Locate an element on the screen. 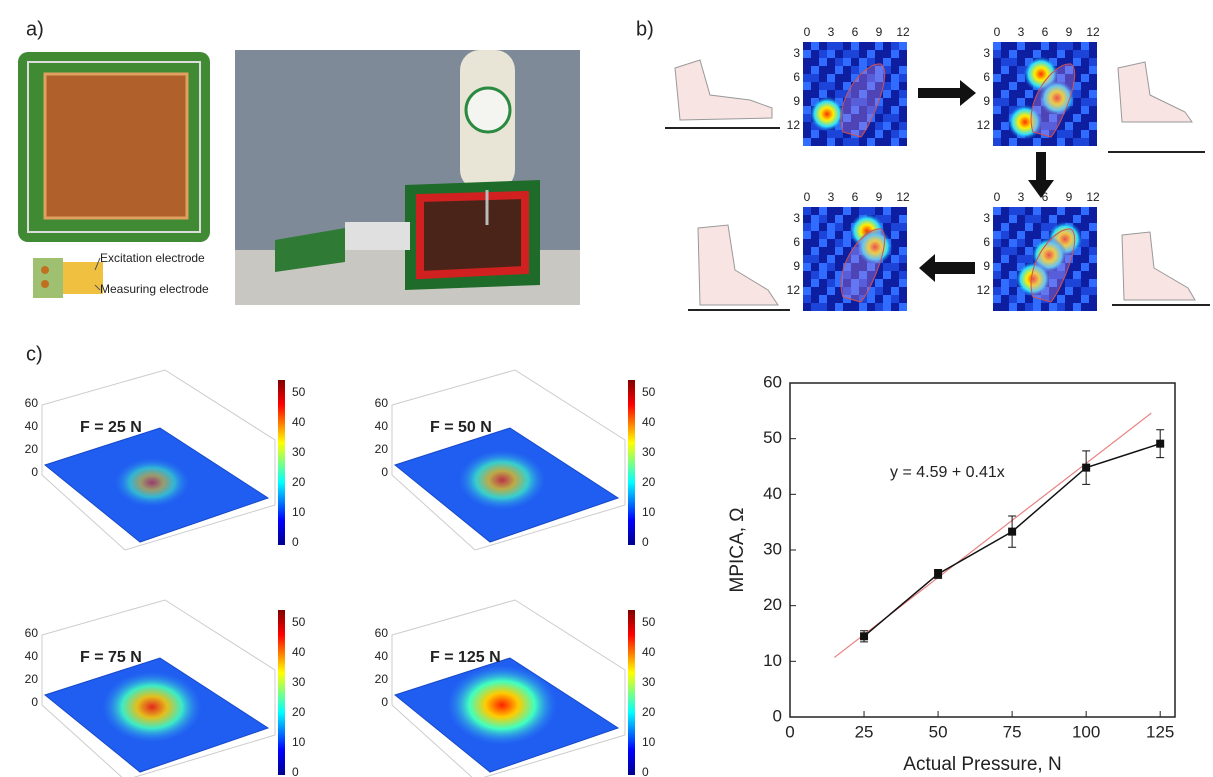 This screenshot has height=777, width=1213. electrode-image is located at coordinates (68, 277).